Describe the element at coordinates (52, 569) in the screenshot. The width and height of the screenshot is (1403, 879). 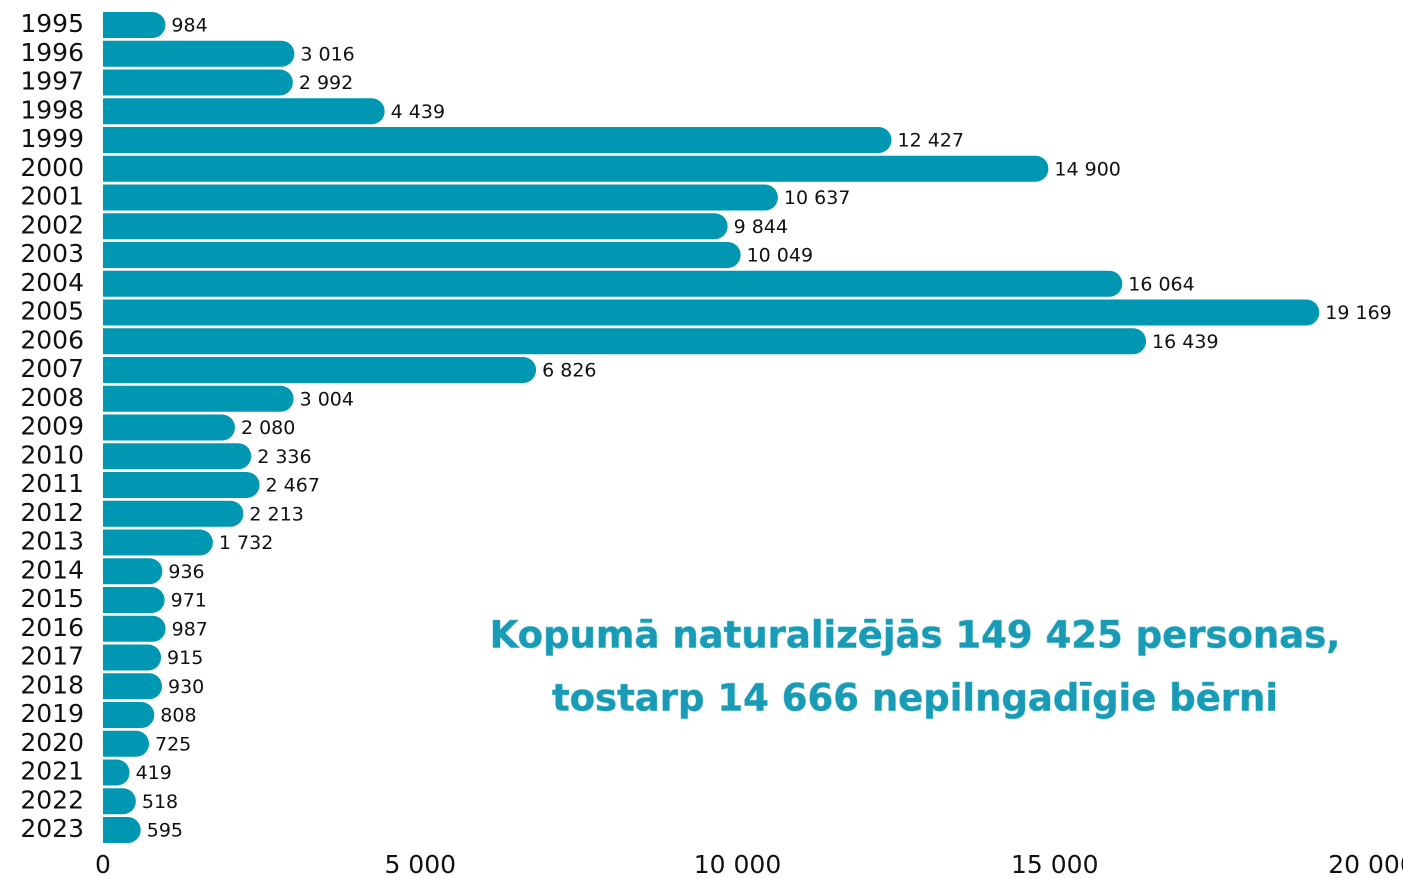
I see `y-tick-label: 2014` at that location.